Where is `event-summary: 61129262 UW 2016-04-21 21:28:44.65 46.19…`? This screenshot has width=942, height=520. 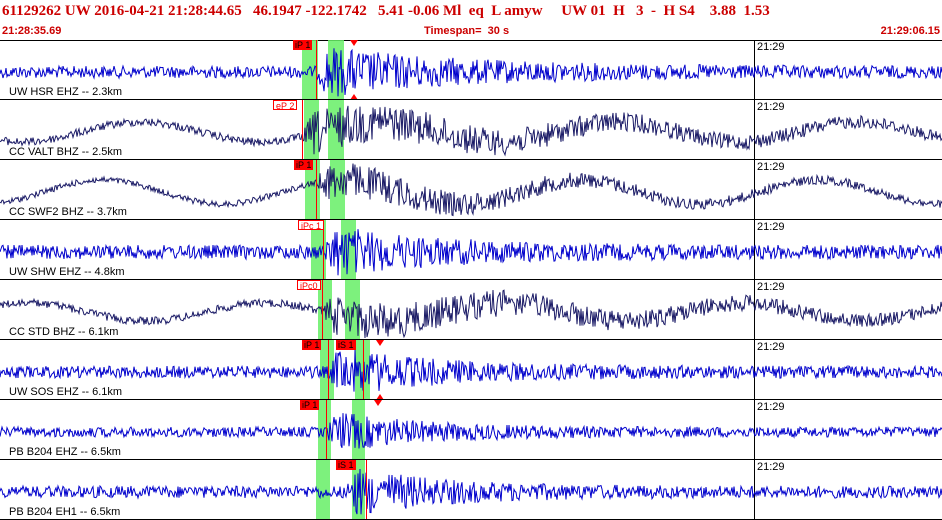
event-summary: 61129262 UW 2016-04-21 21:28:44.65 46.19… is located at coordinates (386, 11).